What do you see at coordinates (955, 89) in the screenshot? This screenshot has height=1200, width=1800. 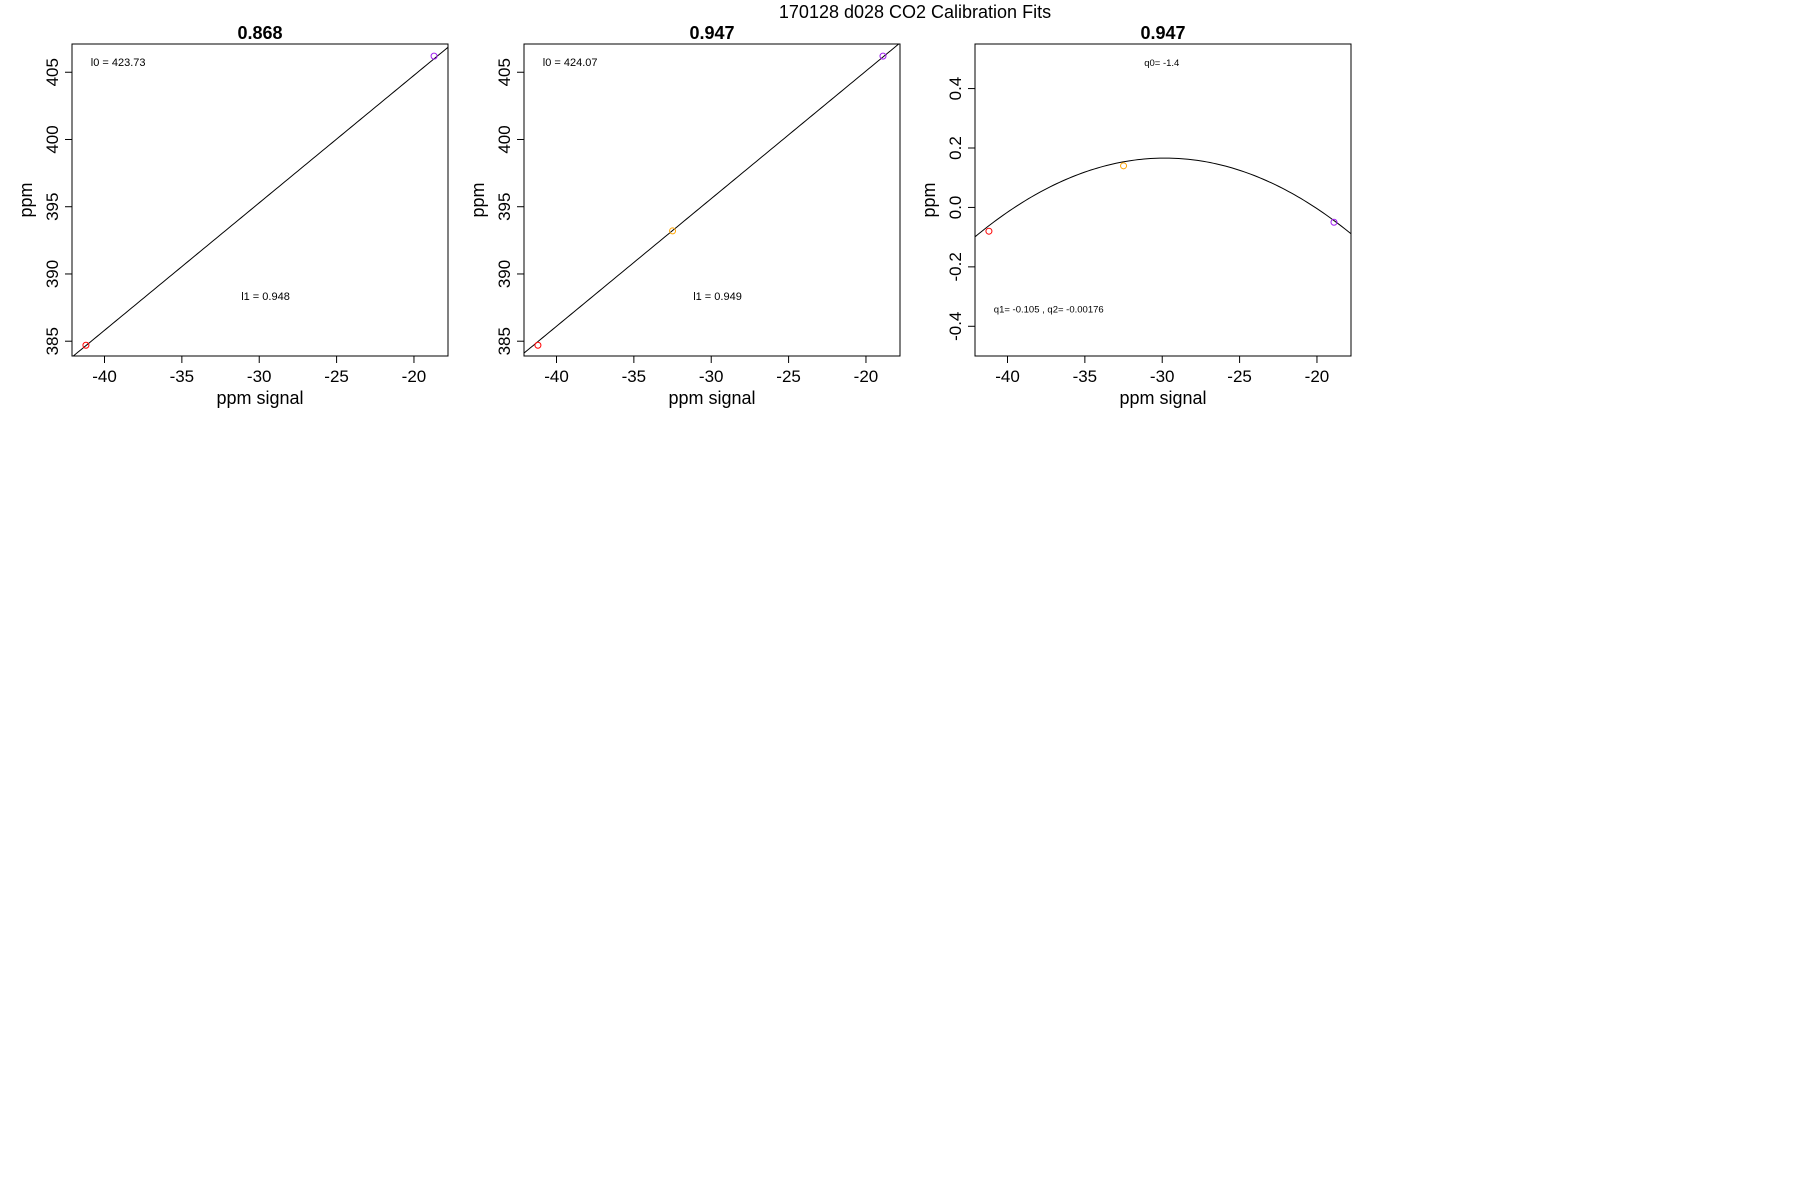 I see `y-tick-label: 0.4` at bounding box center [955, 89].